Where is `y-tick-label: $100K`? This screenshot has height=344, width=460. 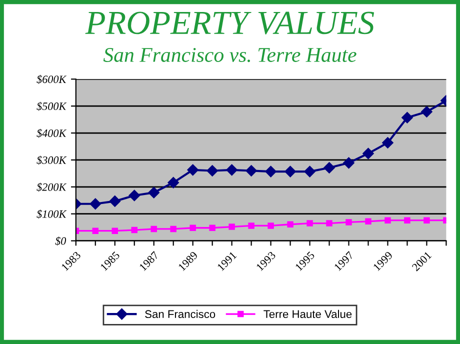
y-tick-label: $100K is located at coordinates (51, 214).